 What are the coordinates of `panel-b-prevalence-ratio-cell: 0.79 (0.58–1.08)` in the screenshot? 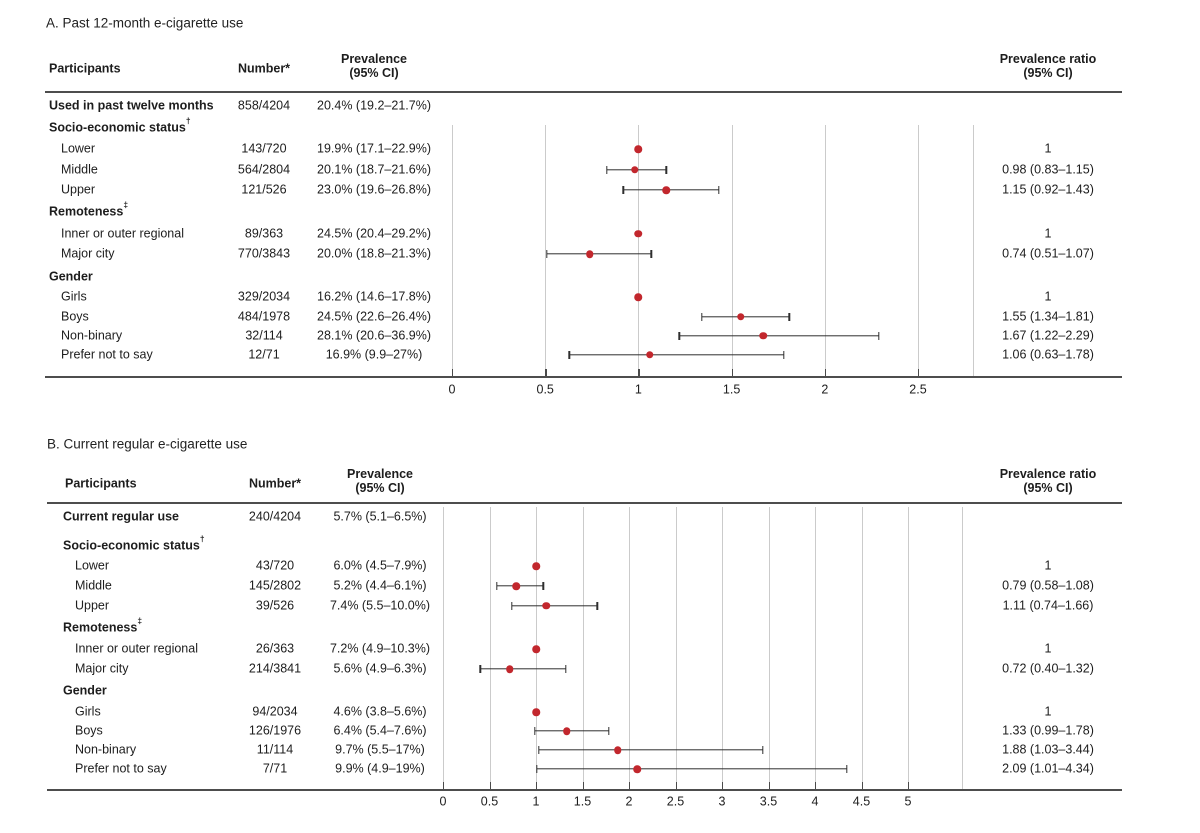 It's located at (1048, 585).